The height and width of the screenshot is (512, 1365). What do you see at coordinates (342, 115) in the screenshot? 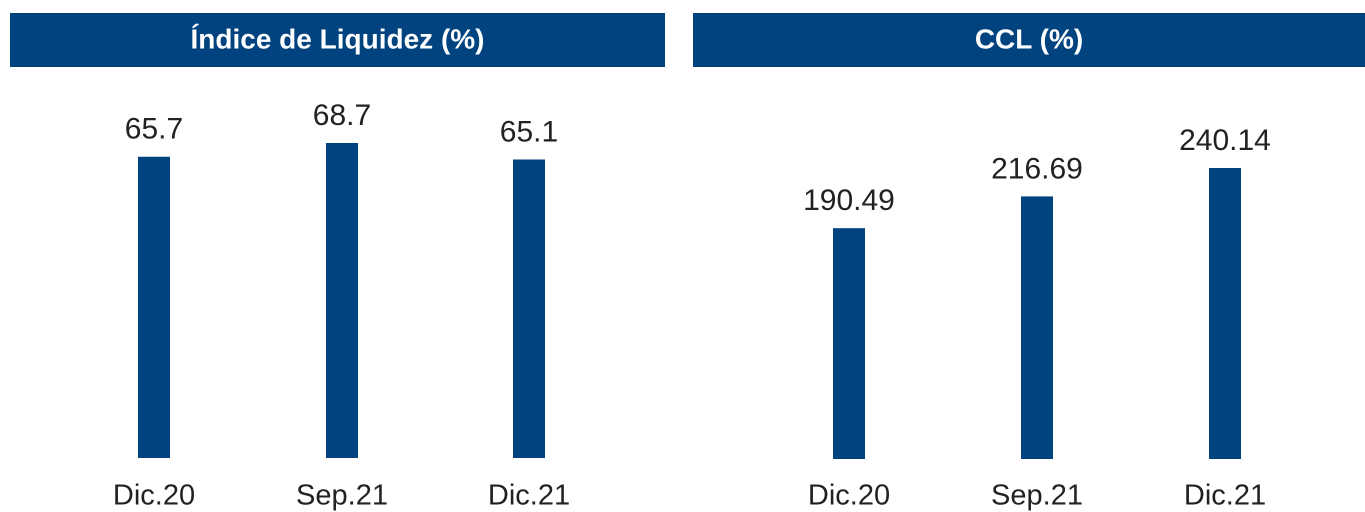
I see `value-label: 68.7` at bounding box center [342, 115].